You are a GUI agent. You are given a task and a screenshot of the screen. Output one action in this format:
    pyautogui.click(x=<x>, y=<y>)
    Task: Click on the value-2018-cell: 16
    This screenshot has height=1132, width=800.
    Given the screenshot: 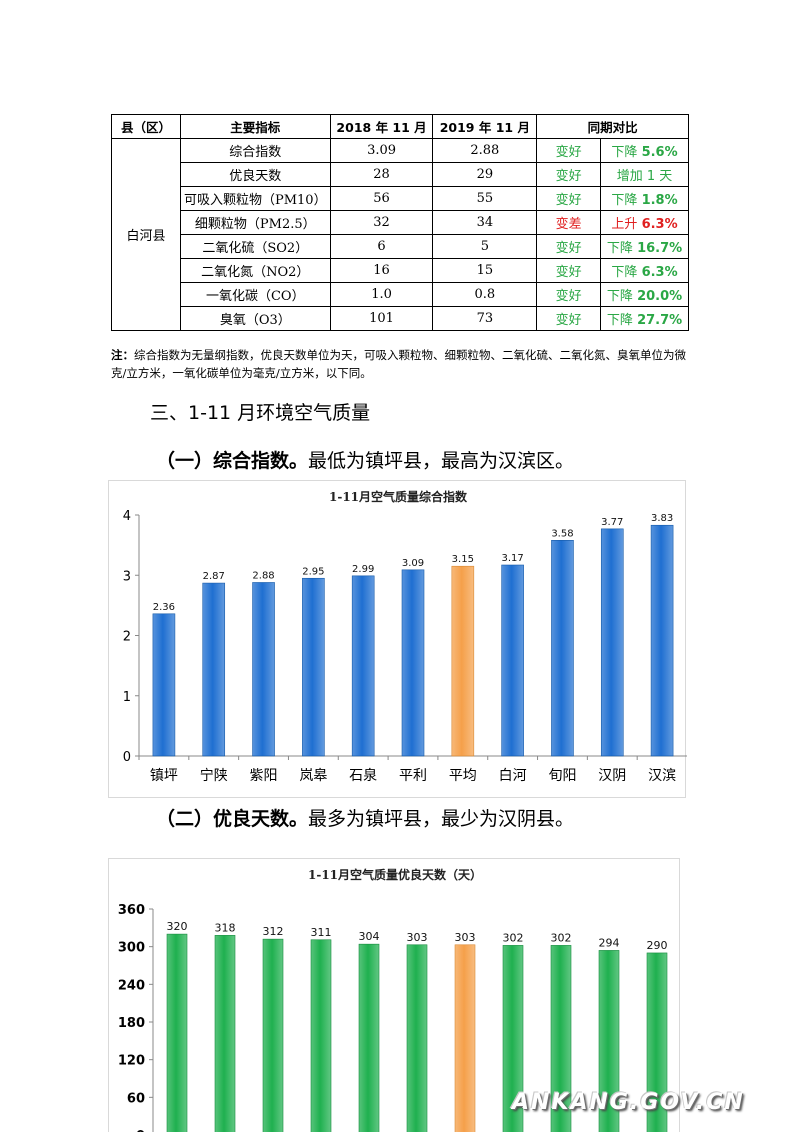 What is the action you would take?
    pyautogui.click(x=381, y=270)
    